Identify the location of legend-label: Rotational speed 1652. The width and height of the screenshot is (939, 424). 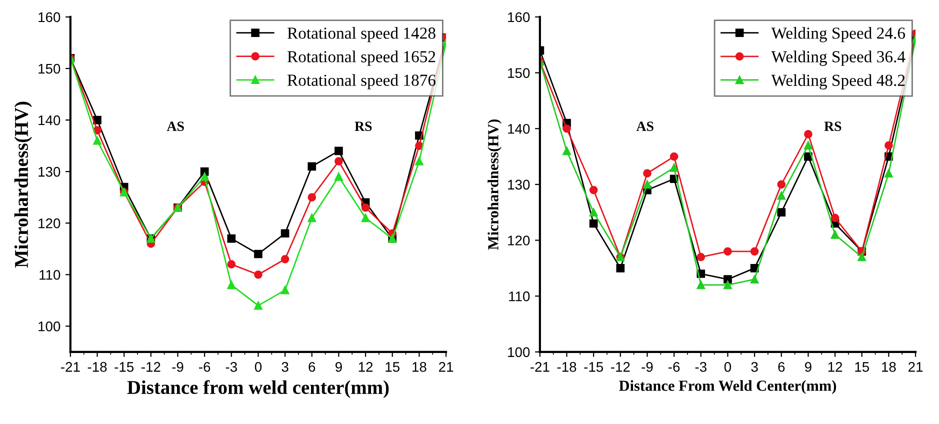
(361, 58).